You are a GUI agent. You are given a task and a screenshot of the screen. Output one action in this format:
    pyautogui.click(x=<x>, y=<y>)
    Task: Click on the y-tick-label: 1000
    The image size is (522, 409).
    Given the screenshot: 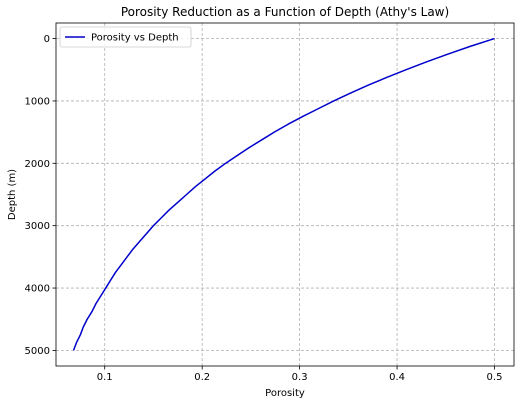 What is the action you would take?
    pyautogui.click(x=37, y=101)
    